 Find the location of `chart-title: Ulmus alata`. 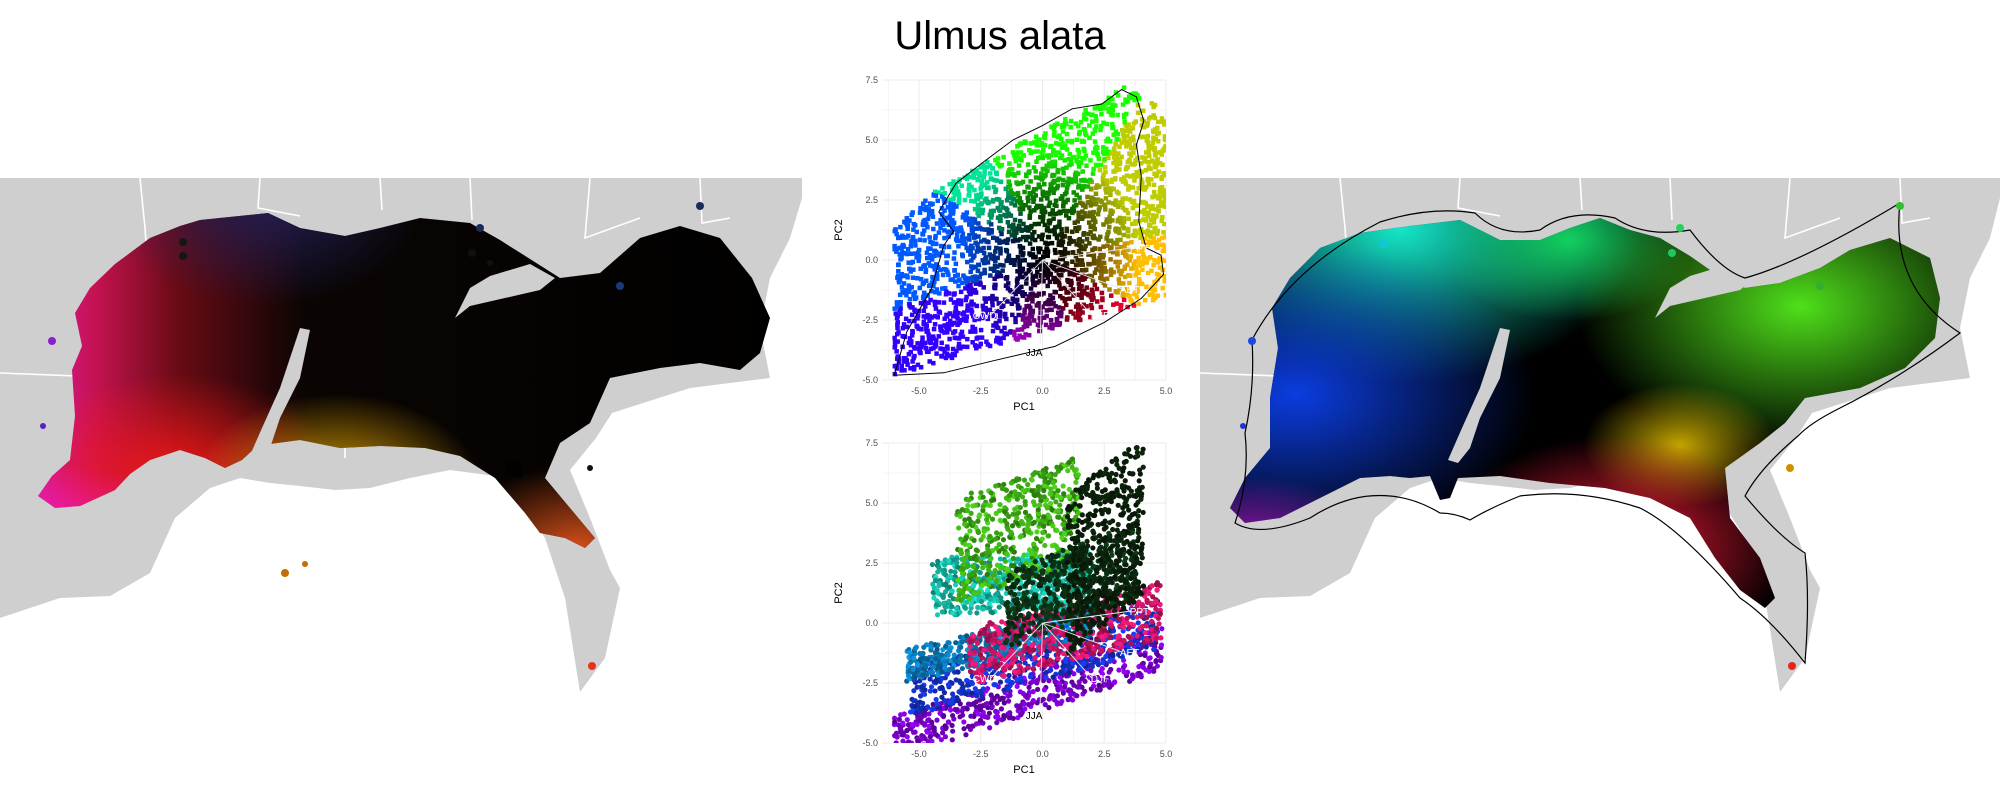

chart-title: Ulmus alata is located at coordinates (1000, 36).